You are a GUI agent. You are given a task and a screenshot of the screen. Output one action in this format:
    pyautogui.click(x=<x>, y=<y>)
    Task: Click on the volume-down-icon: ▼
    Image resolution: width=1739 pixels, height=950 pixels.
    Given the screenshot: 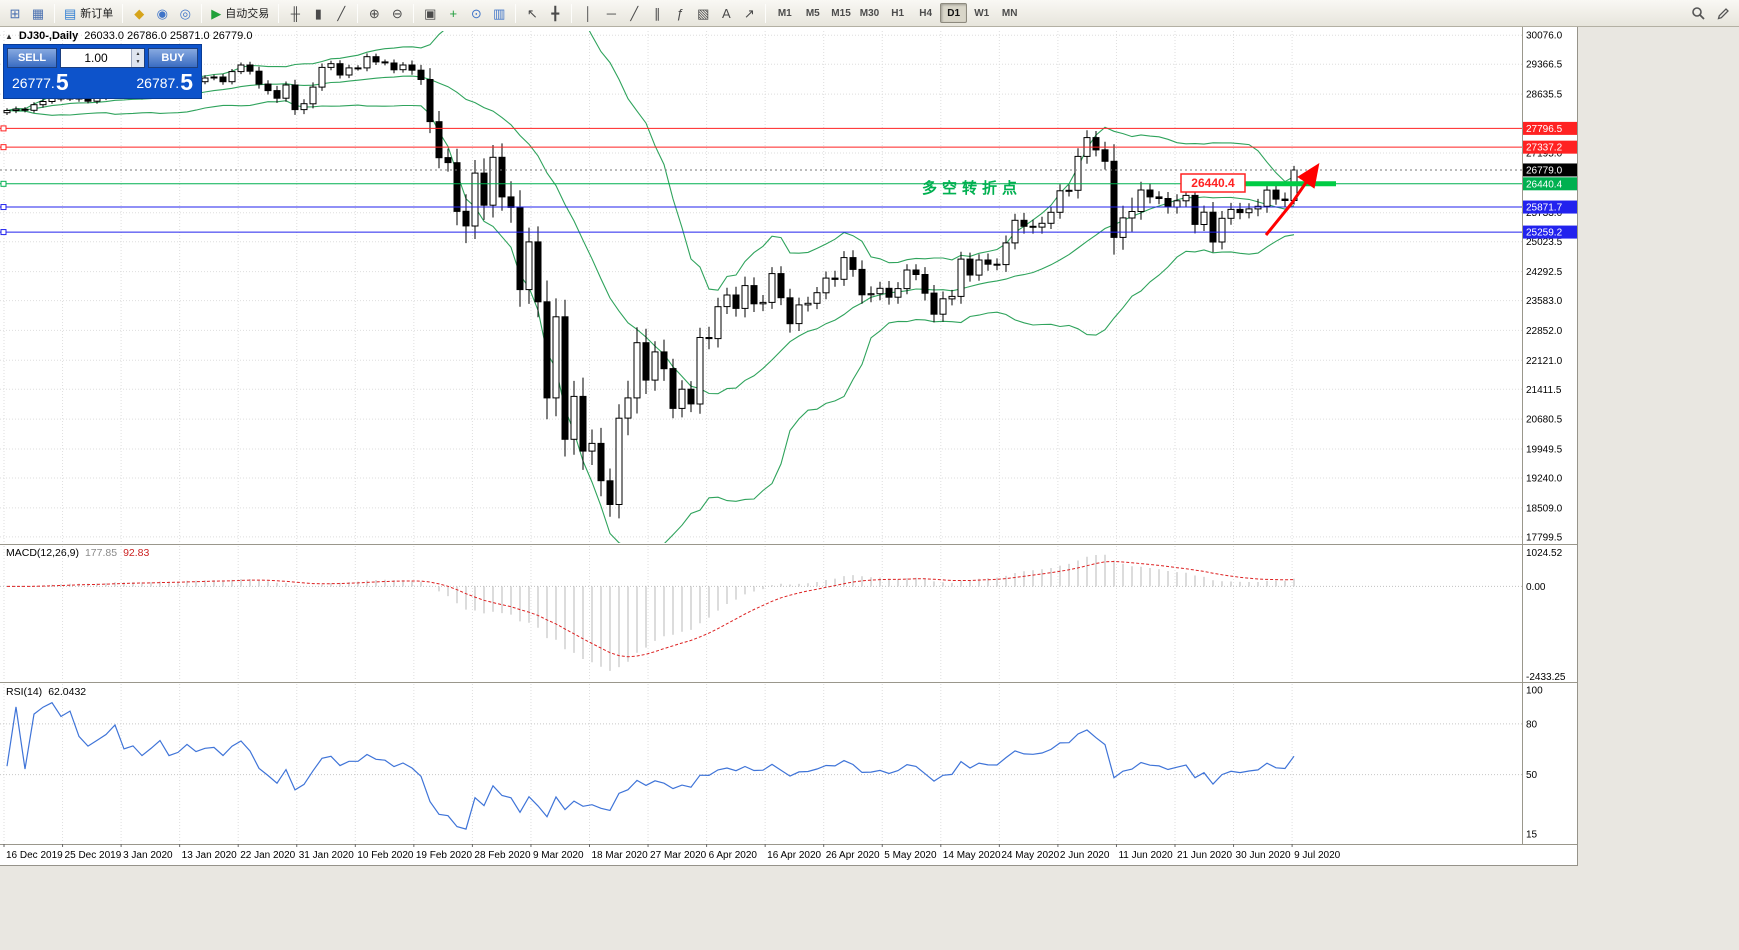 What is the action you would take?
    pyautogui.click(x=138, y=62)
    